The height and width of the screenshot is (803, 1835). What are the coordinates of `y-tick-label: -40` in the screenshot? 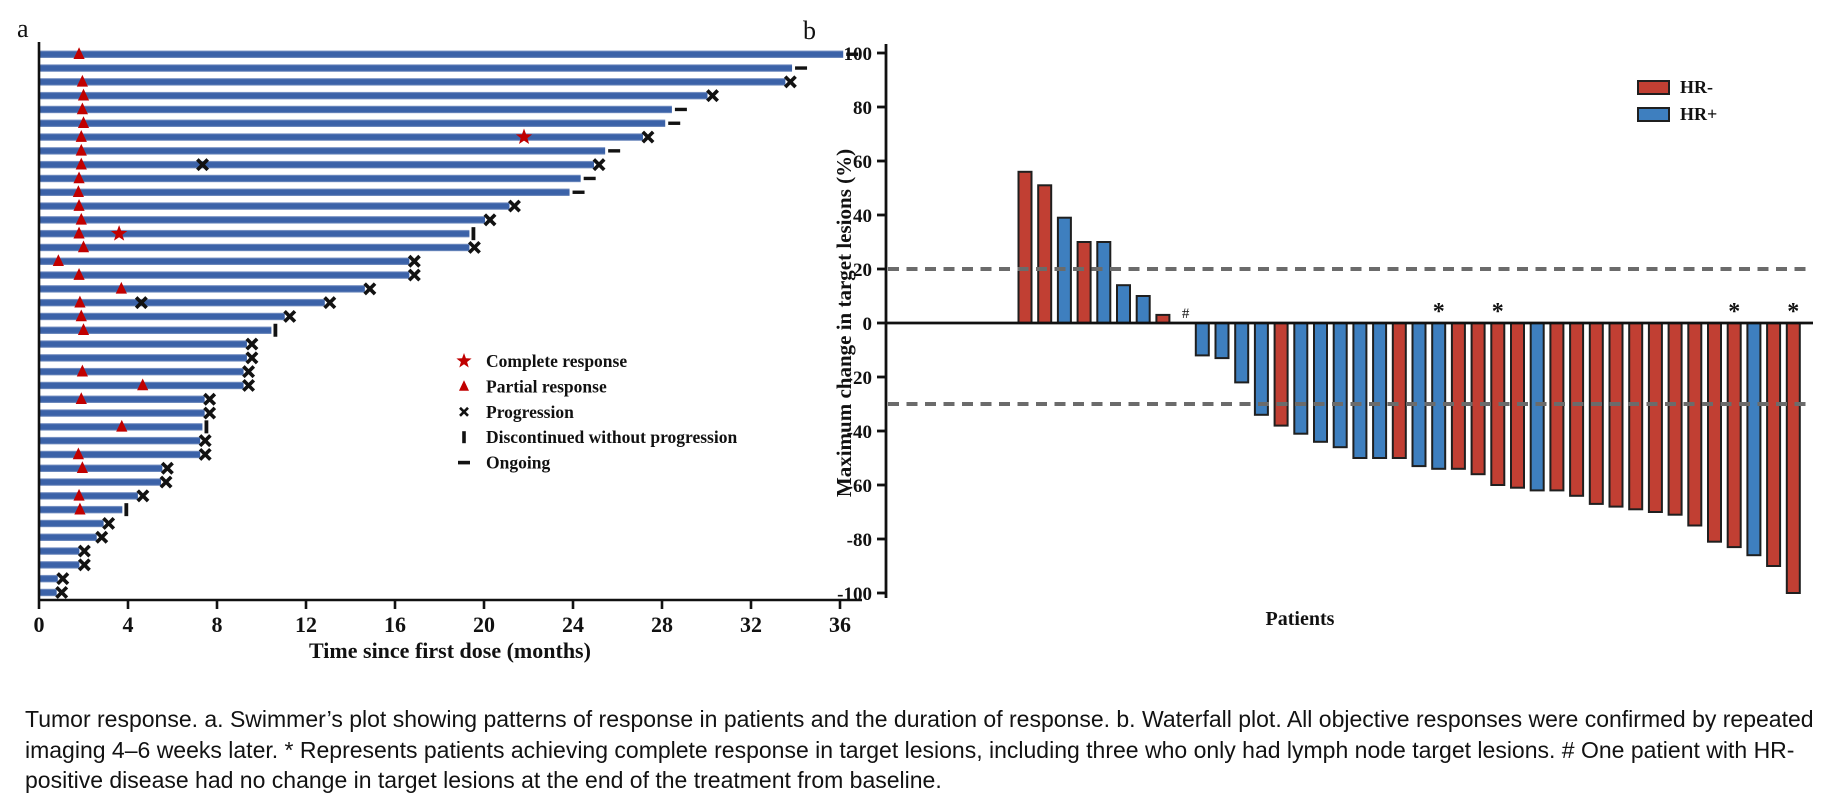 It's located at (859, 432).